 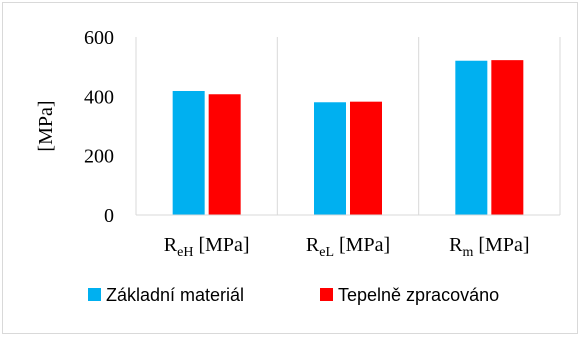 I want to click on x-category-labels: ReH [MPa] ReL [MPa] Rm [MPa], so click(x=347, y=247).